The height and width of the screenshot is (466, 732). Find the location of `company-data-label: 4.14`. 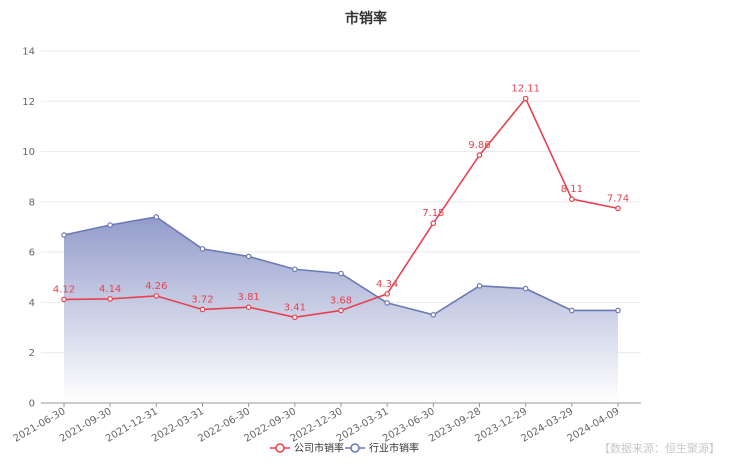

company-data-label: 4.14 is located at coordinates (110, 289).